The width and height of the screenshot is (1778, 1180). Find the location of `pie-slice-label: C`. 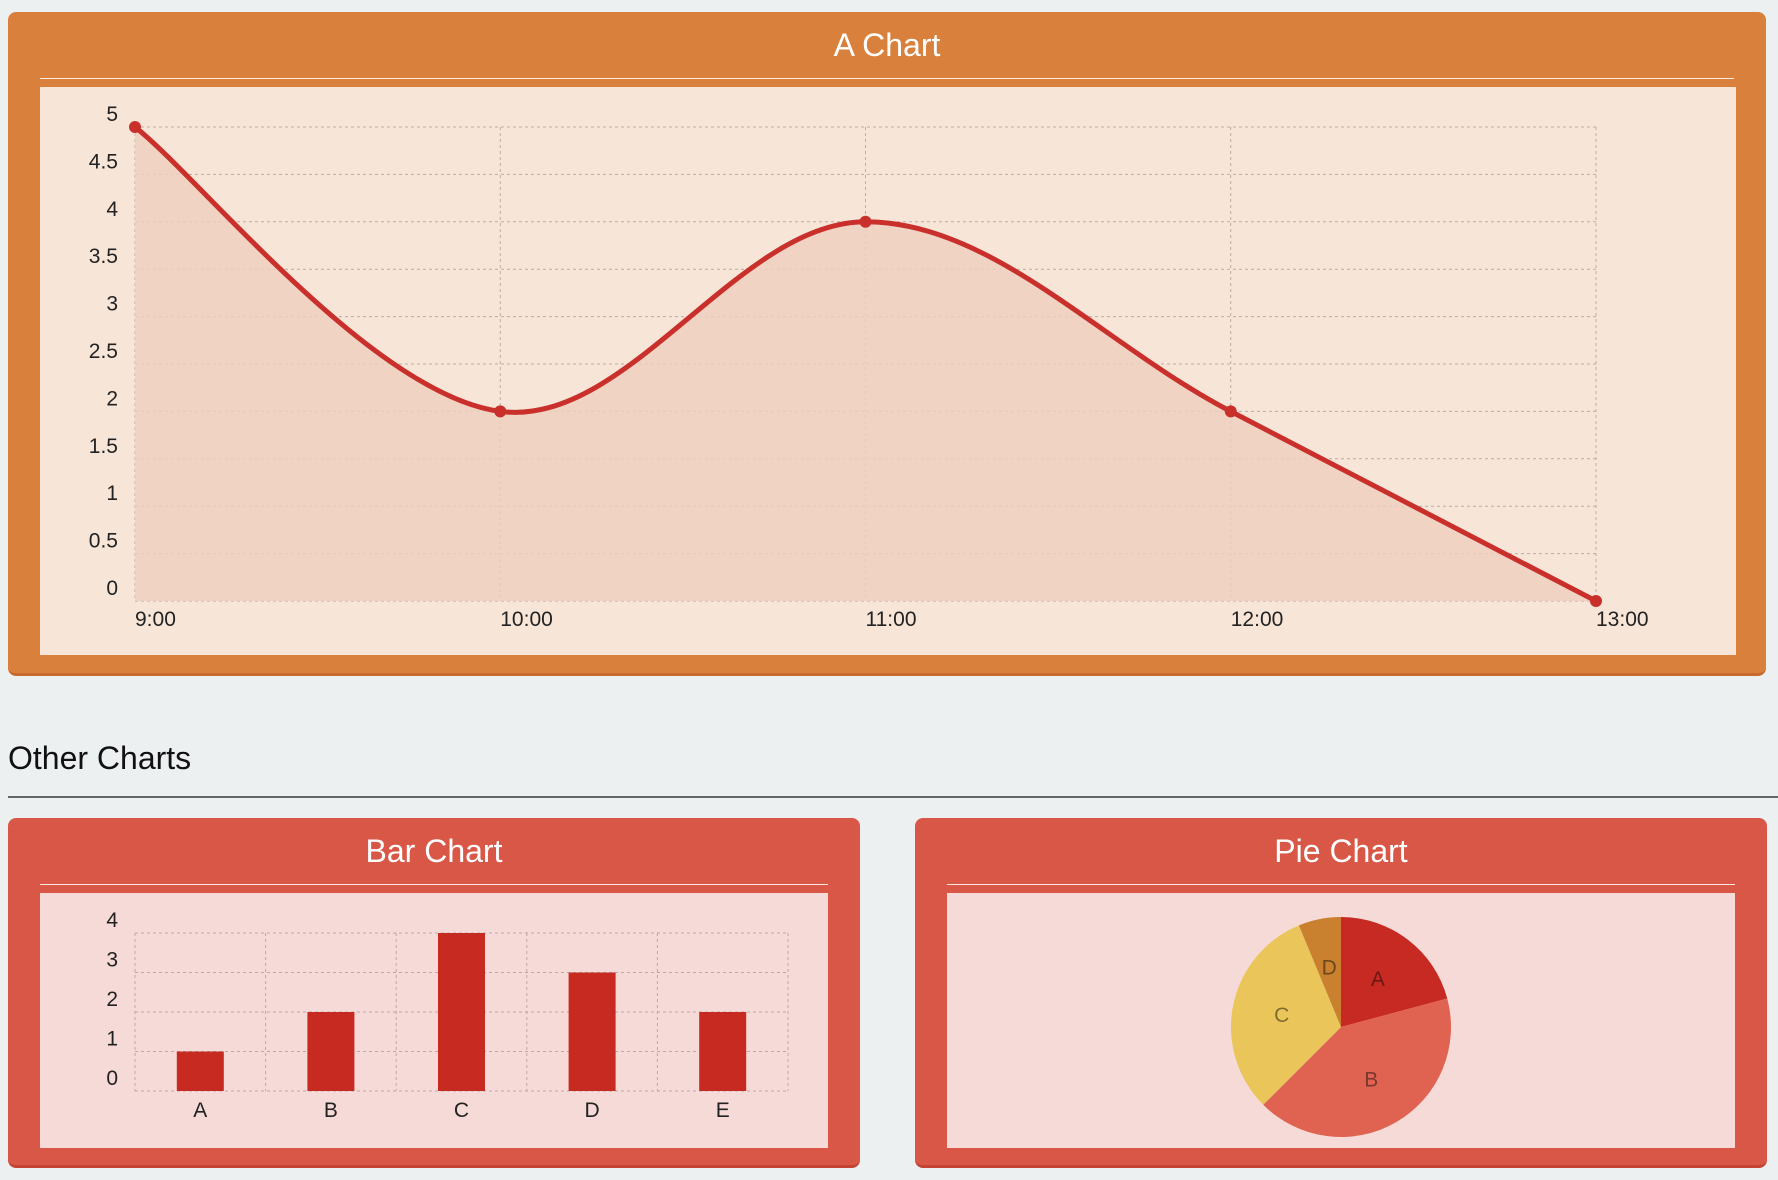

pie-slice-label: C is located at coordinates (1281, 1015).